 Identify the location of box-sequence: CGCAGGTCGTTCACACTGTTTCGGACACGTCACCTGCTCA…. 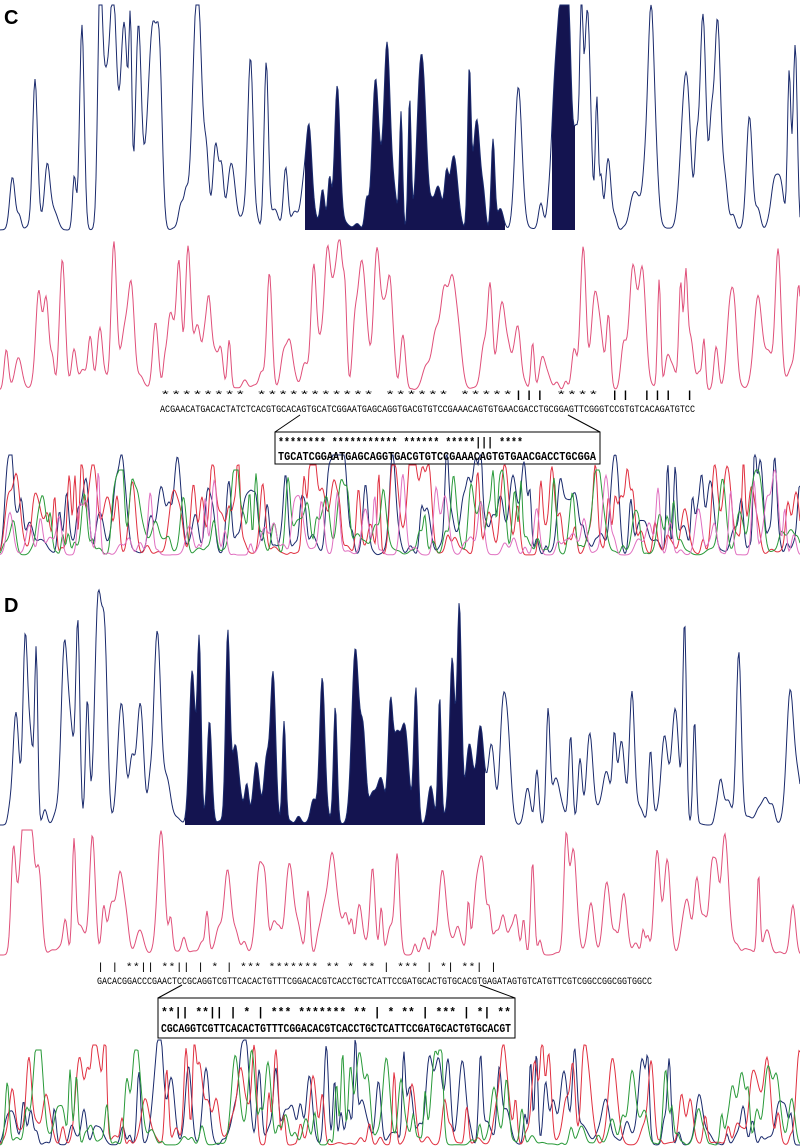
(336, 1029).